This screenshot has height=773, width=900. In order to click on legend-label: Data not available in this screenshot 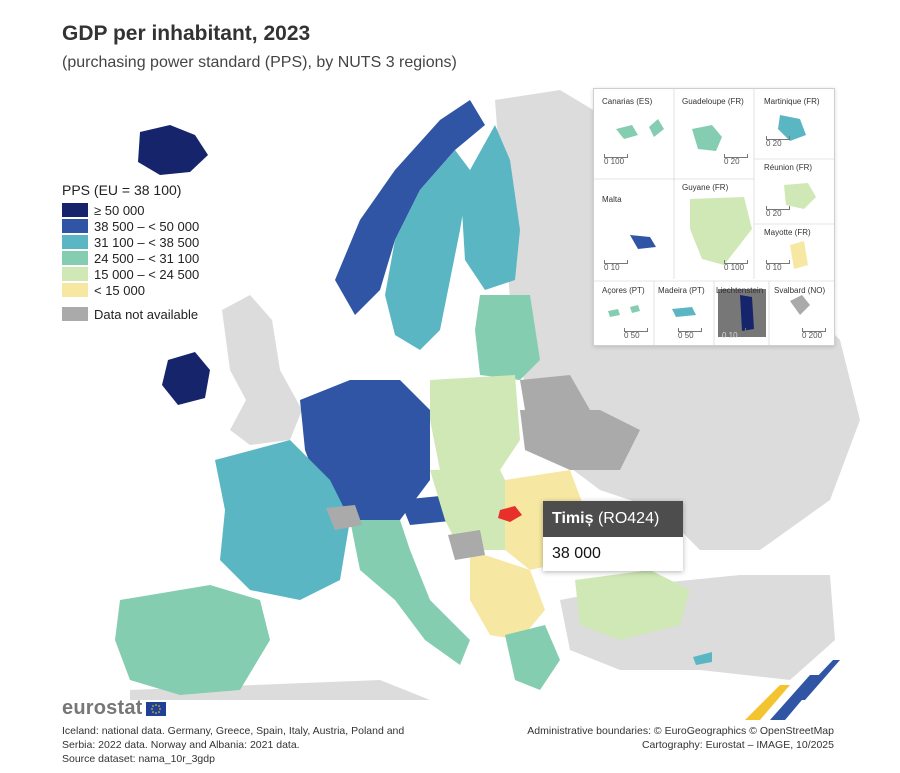, I will do `click(146, 314)`.